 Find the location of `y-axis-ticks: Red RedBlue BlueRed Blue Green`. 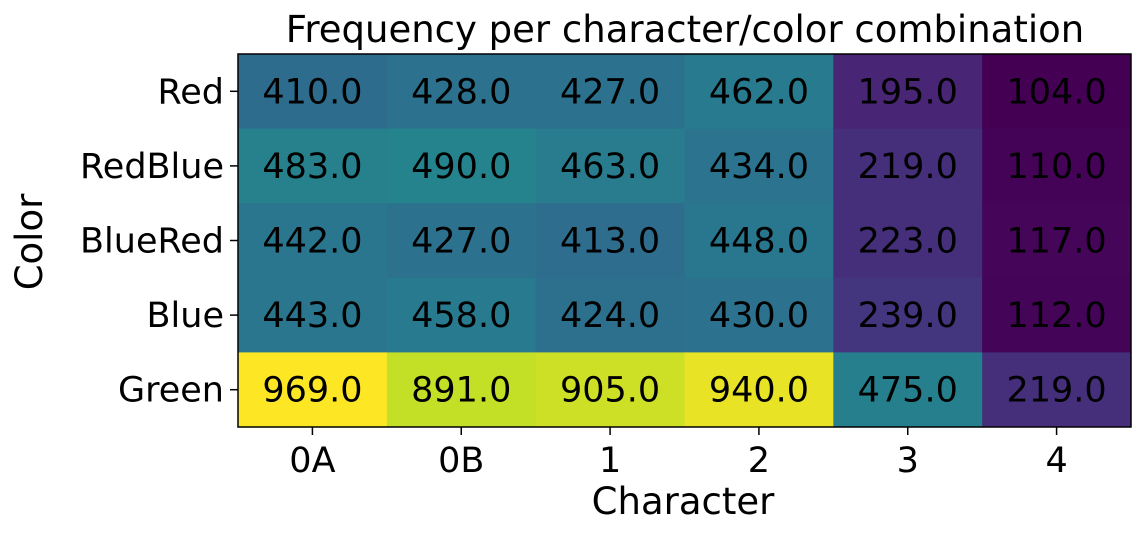

y-axis-ticks: Red RedBlue BlueRed Blue Green is located at coordinates (159, 241).